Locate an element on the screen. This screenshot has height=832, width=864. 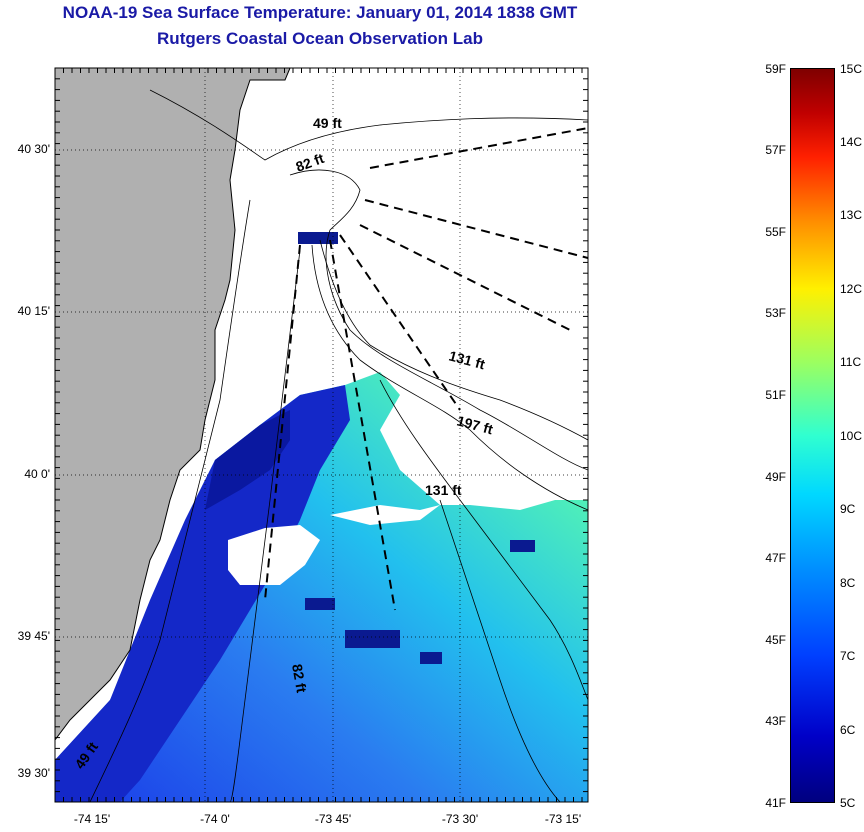
contour-197ft is located at coordinates (449, 377).